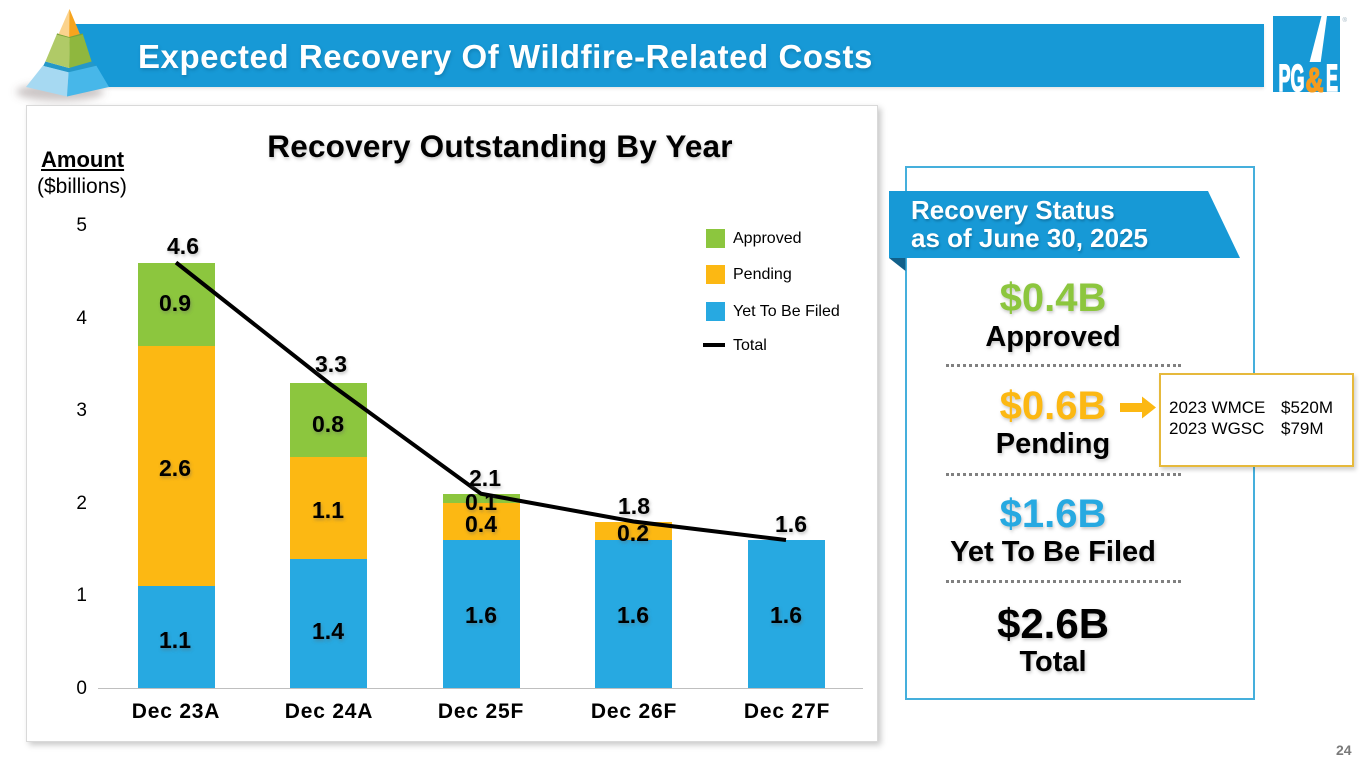 The width and height of the screenshot is (1365, 768). What do you see at coordinates (1292, 77) in the screenshot?
I see `svg-text: PG` at bounding box center [1292, 77].